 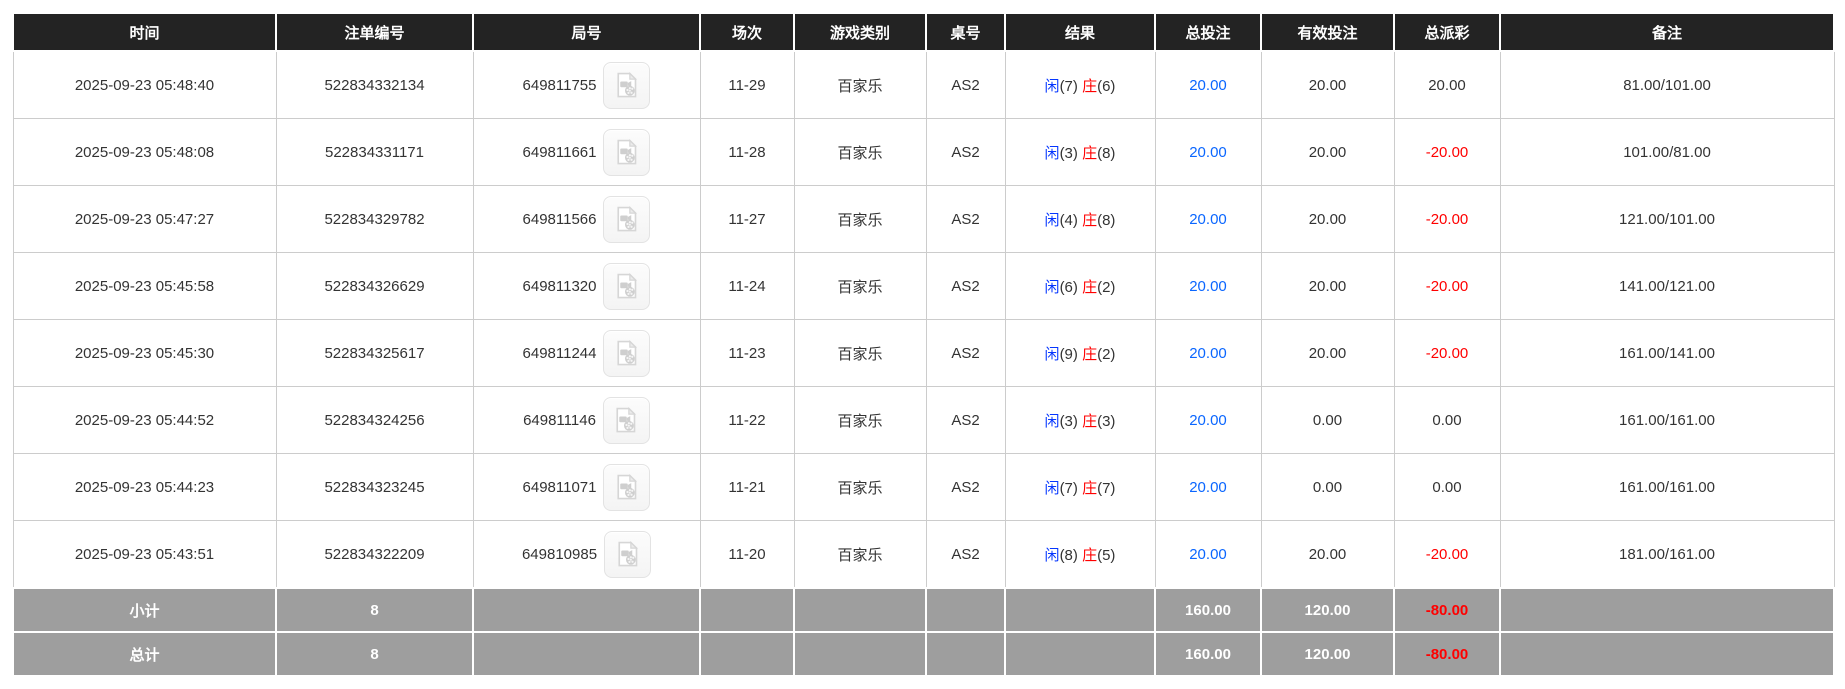 I want to click on time-cell: 2025-09-23 05:45:30, so click(x=144, y=353).